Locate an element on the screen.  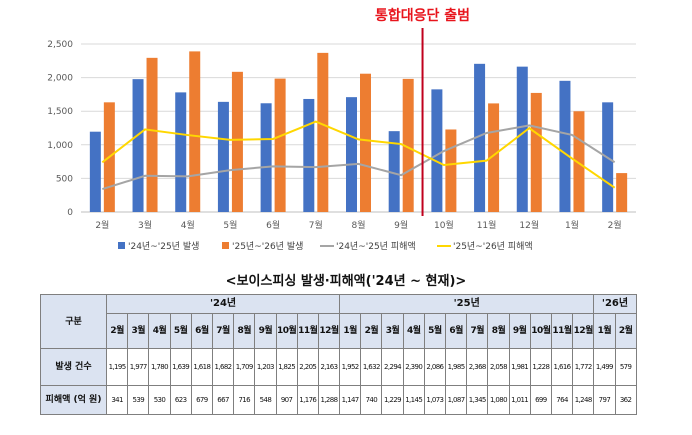
table-cell: 1,011 is located at coordinates (519, 400).